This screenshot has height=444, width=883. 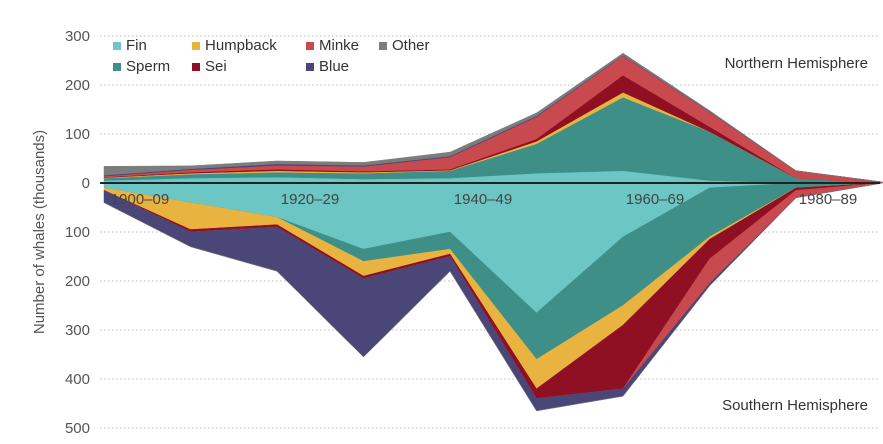 I want to click on legend-label: Fin, so click(x=136, y=45).